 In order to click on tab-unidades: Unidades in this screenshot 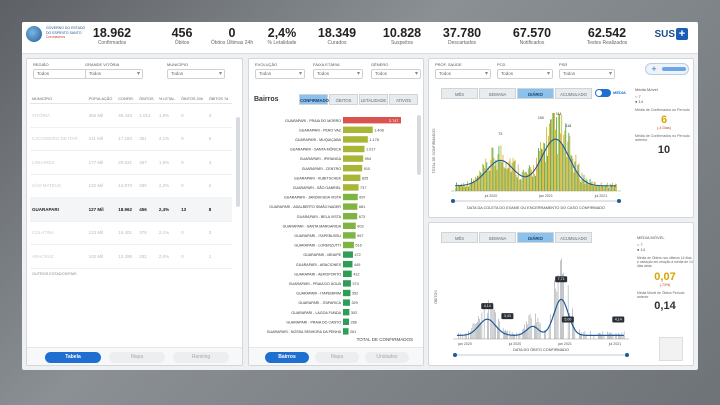, I will do `click(387, 357)`.